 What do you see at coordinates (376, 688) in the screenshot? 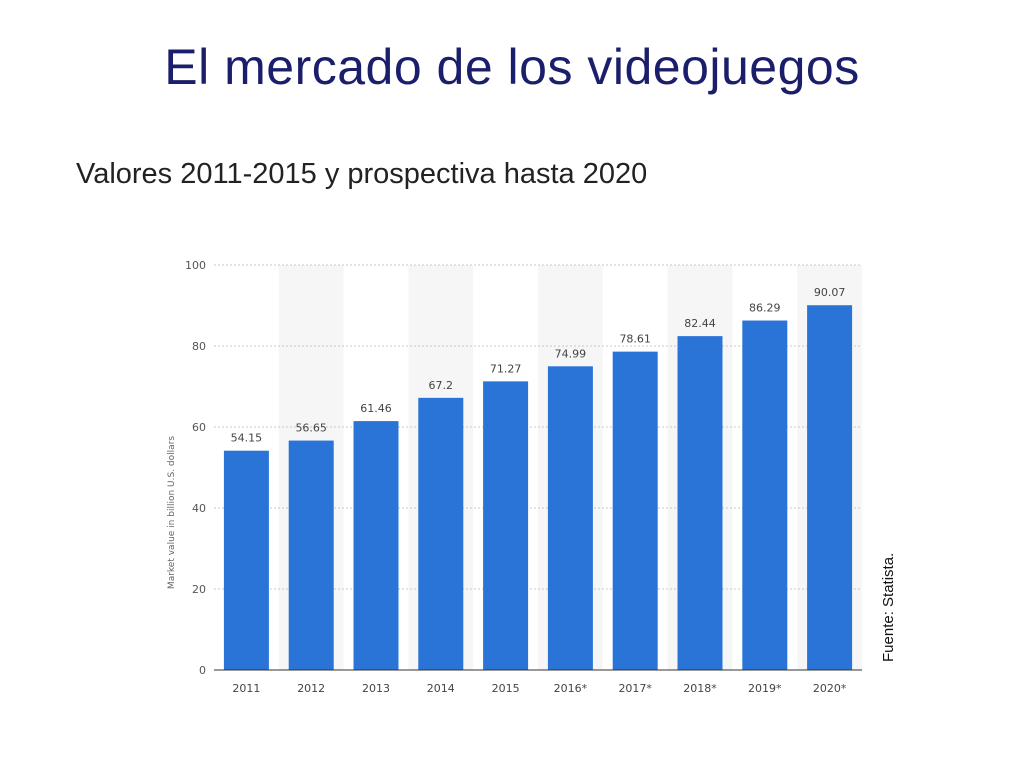
I see `x-tick-label: 2013` at bounding box center [376, 688].